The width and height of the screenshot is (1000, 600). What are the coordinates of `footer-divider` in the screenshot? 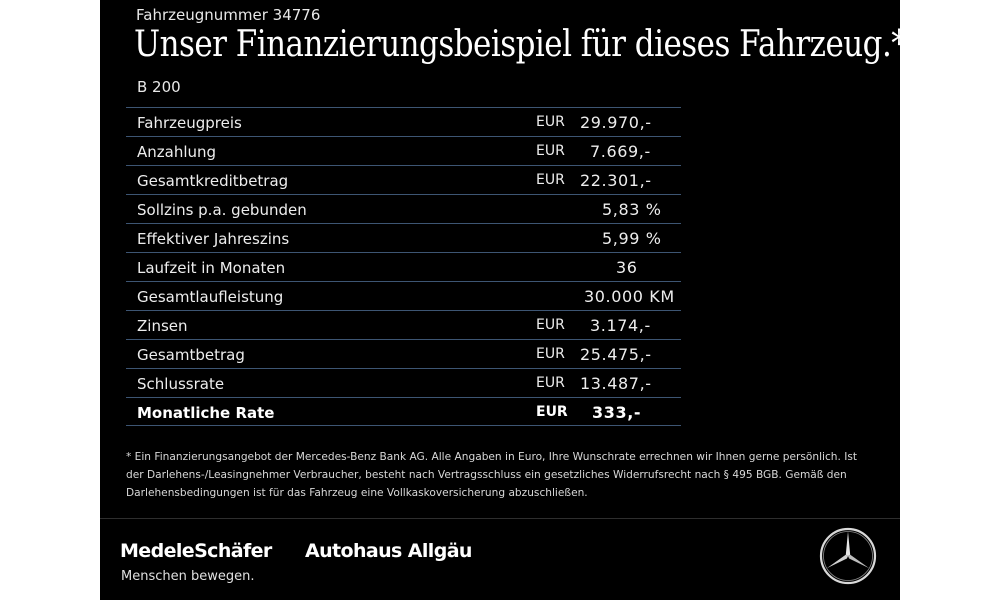 It's located at (500, 518).